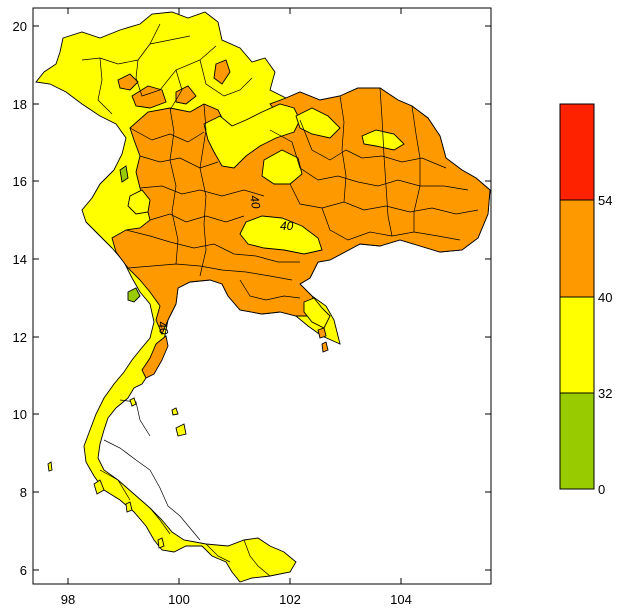 This screenshot has width=620, height=610. What do you see at coordinates (287, 226) in the screenshot?
I see `contour-label-2: 40` at bounding box center [287, 226].